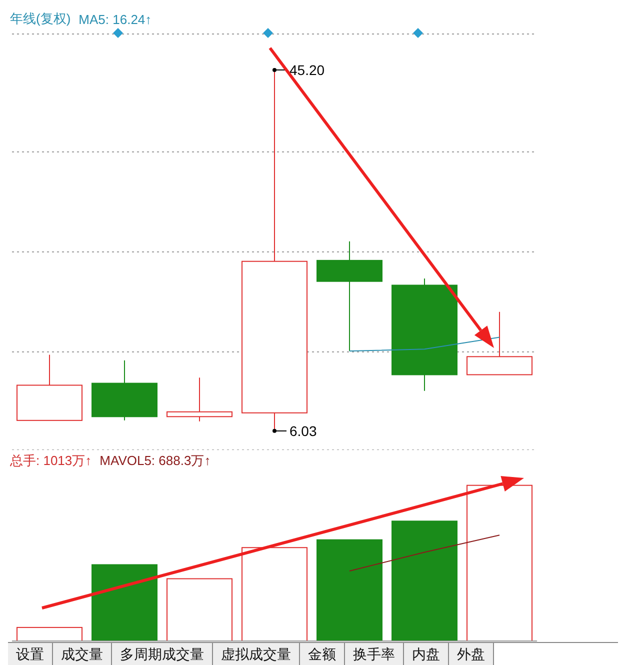 This screenshot has width=626, height=665. What do you see at coordinates (374, 654) in the screenshot?
I see `text: 换手率` at bounding box center [374, 654].